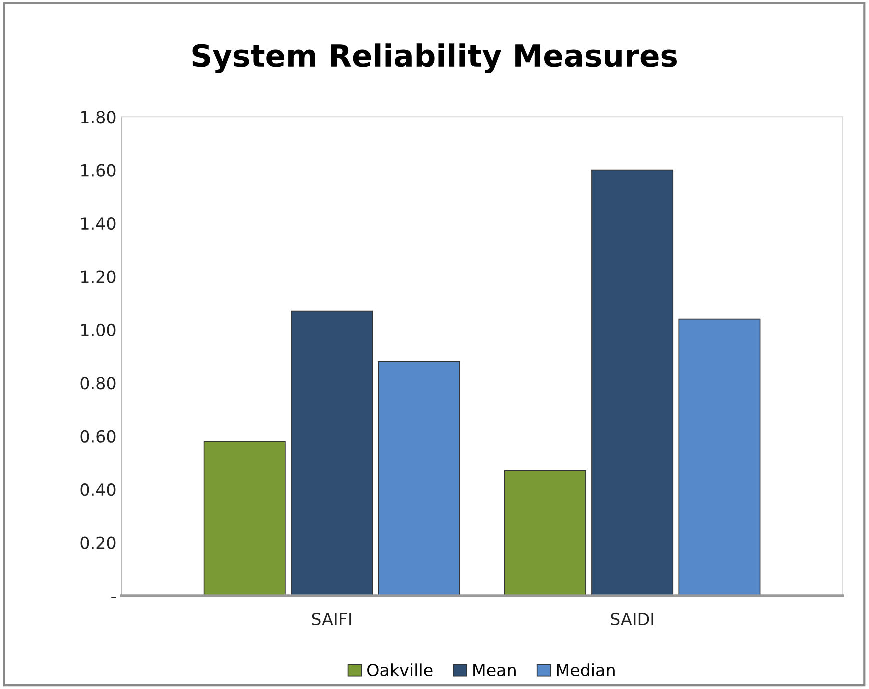 This screenshot has height=689, width=869. I want to click on y-tick-label: 0.20, so click(98, 543).